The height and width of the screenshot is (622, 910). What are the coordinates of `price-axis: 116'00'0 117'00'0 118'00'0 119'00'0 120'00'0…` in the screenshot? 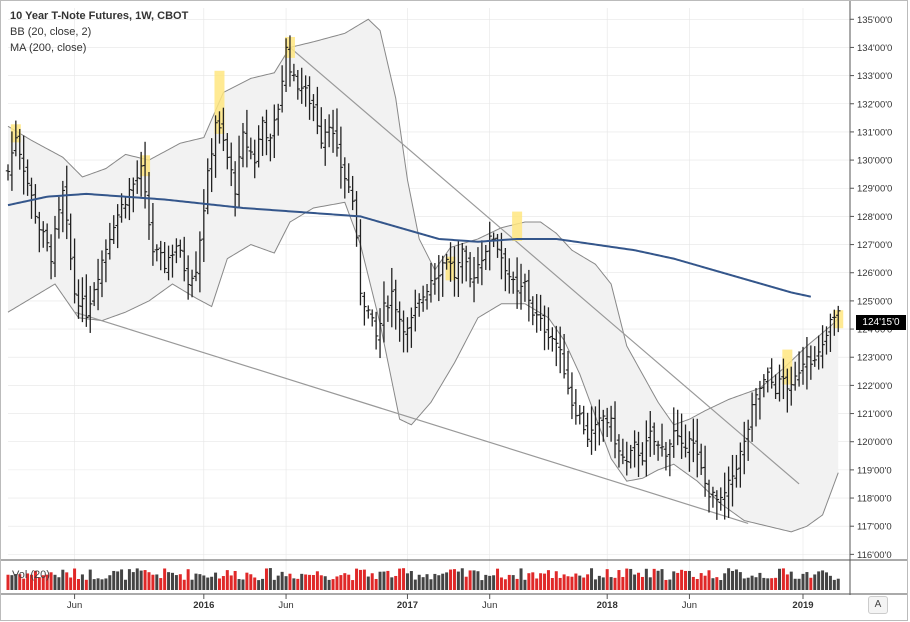 It's located at (871, 288).